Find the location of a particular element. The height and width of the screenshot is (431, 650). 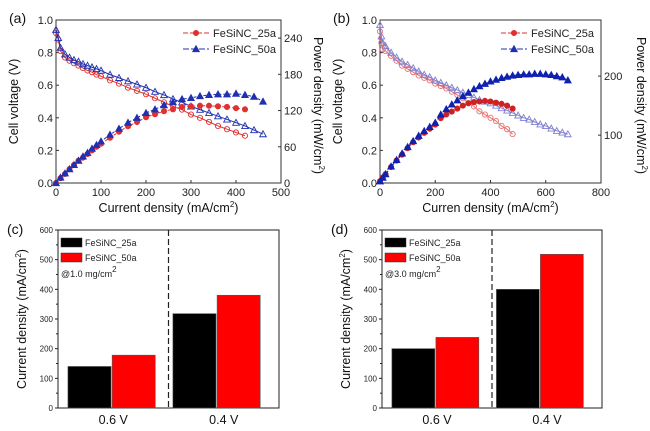

category-label: 0.4 V is located at coordinates (547, 420).